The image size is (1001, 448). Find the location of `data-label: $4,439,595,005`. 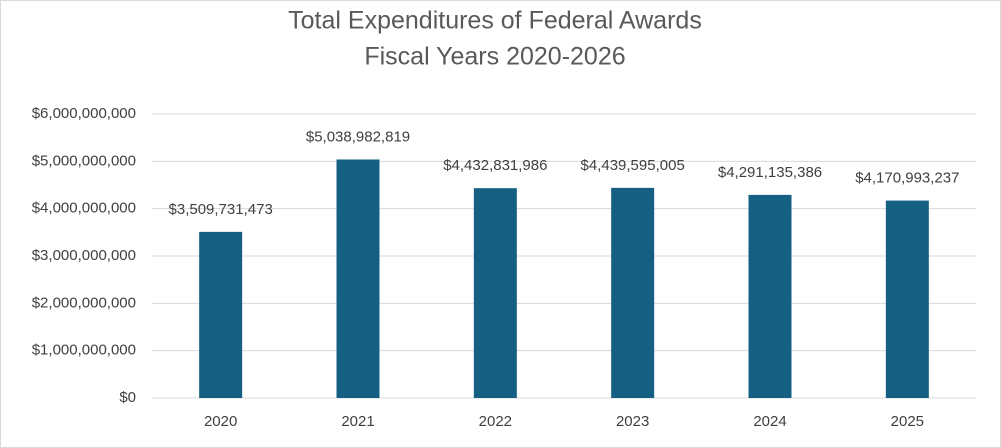

data-label: $4,439,595,005 is located at coordinates (633, 165).